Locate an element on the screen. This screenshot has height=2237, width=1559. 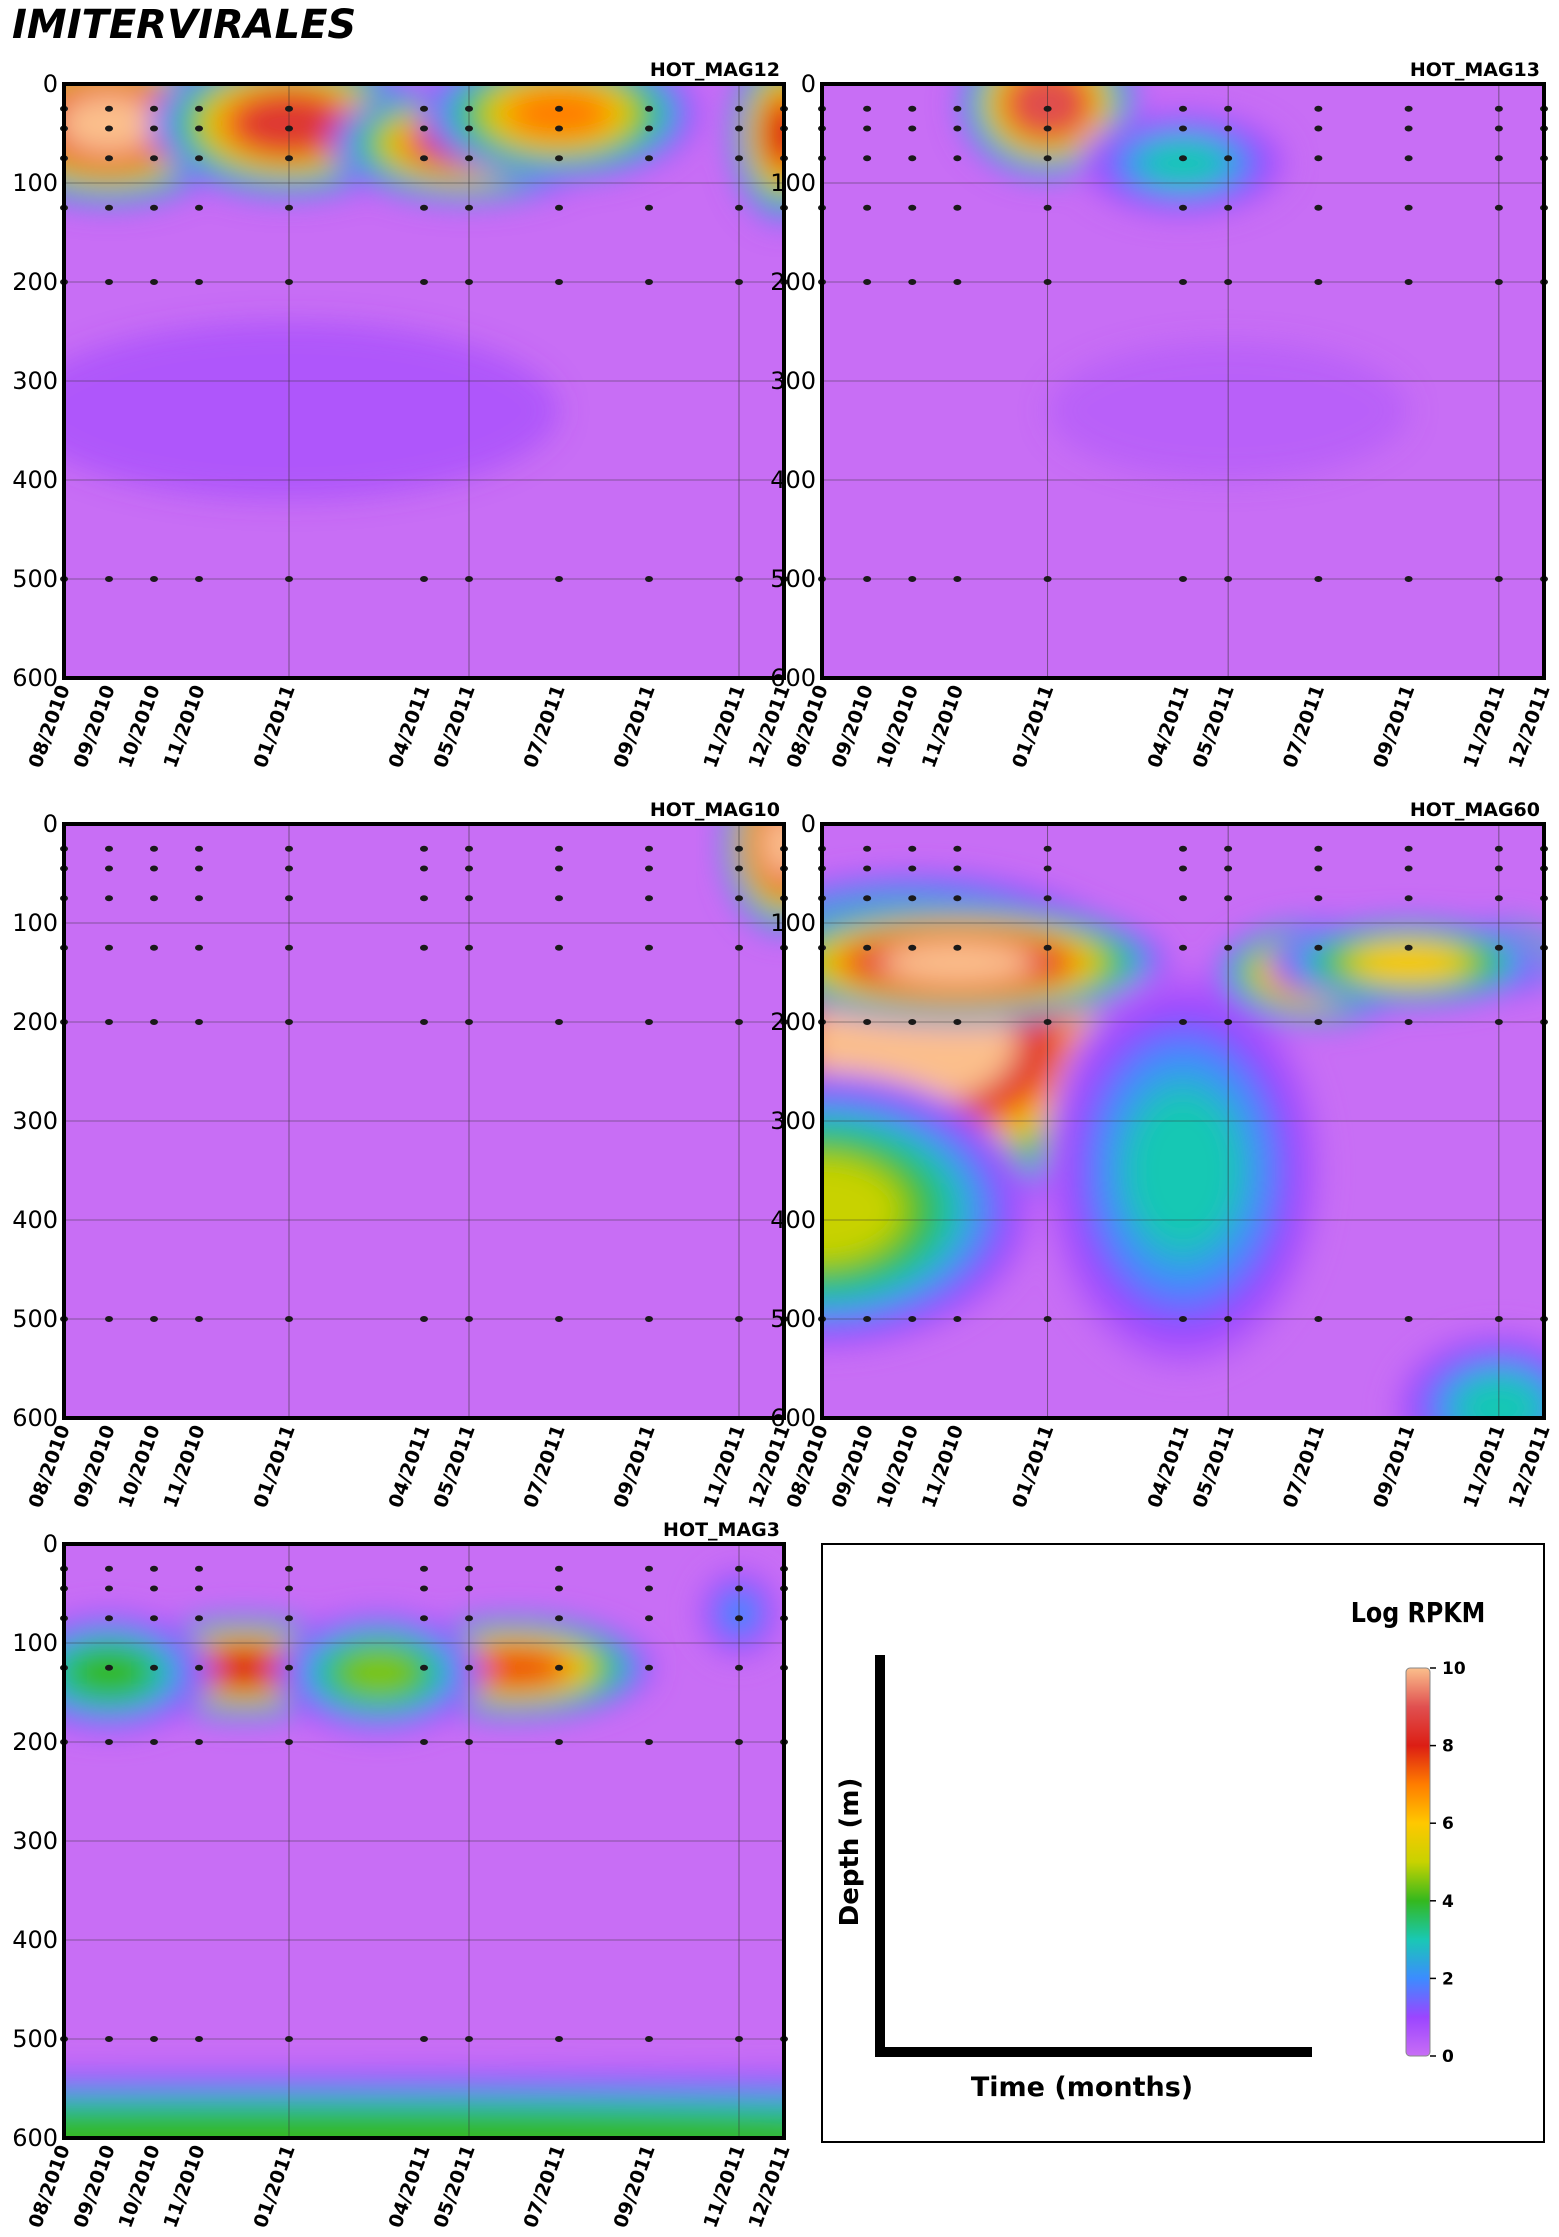
x-tick-label: 04/2011 is located at coordinates (410, 1466).